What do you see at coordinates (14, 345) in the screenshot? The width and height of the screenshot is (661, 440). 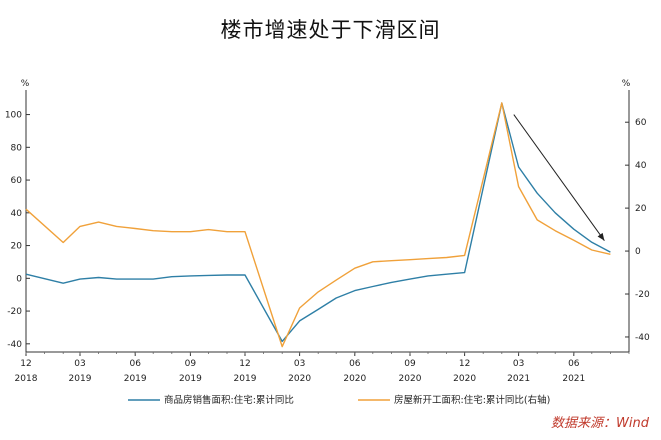 I see `left-tick-label: -40` at bounding box center [14, 345].